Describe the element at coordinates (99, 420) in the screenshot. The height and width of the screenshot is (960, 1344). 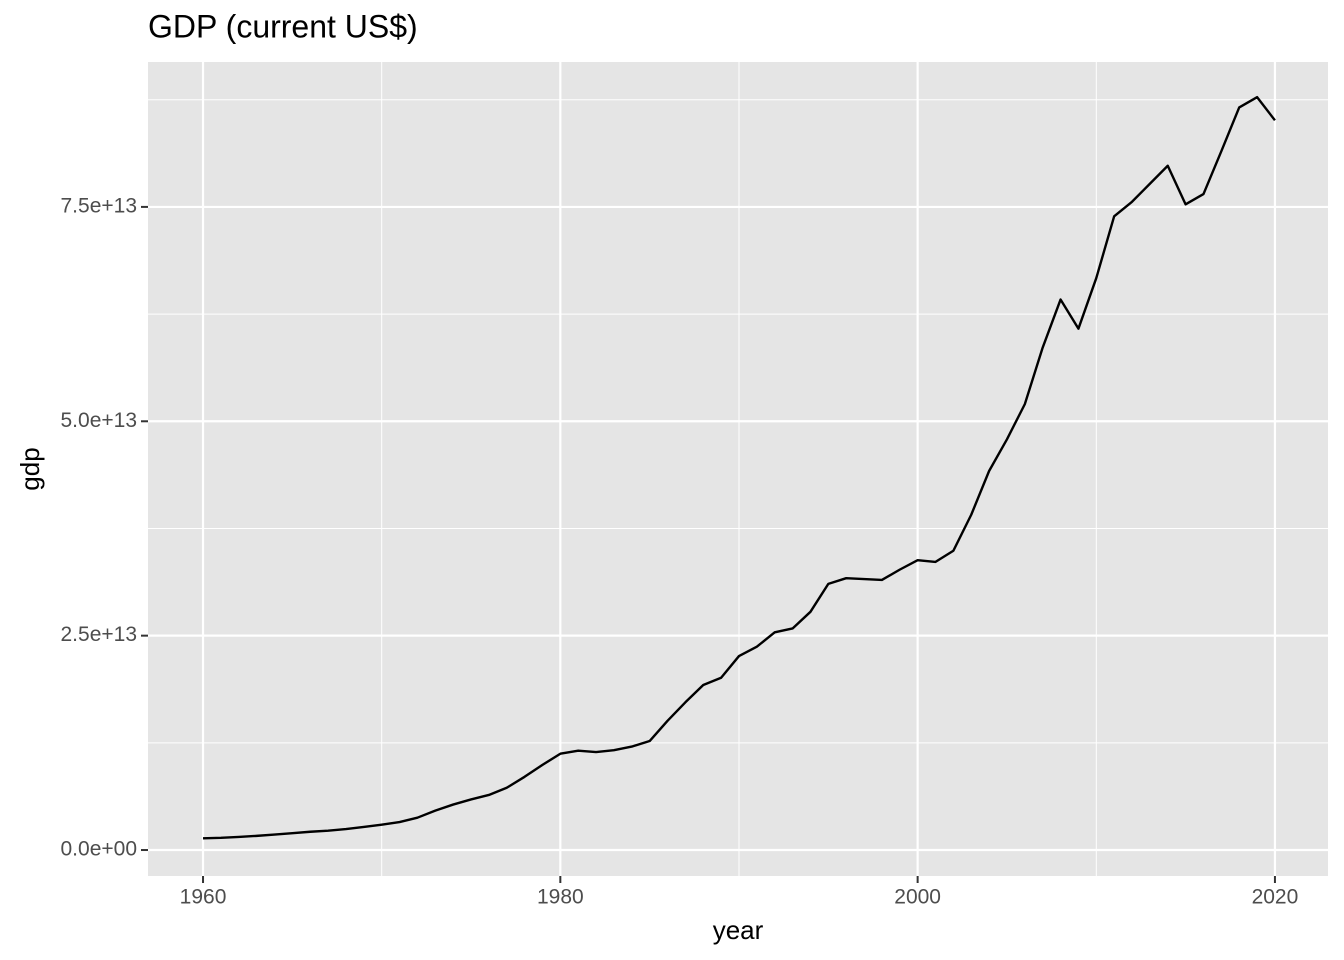
I see `y-tick-label: 5.0e+13` at that location.